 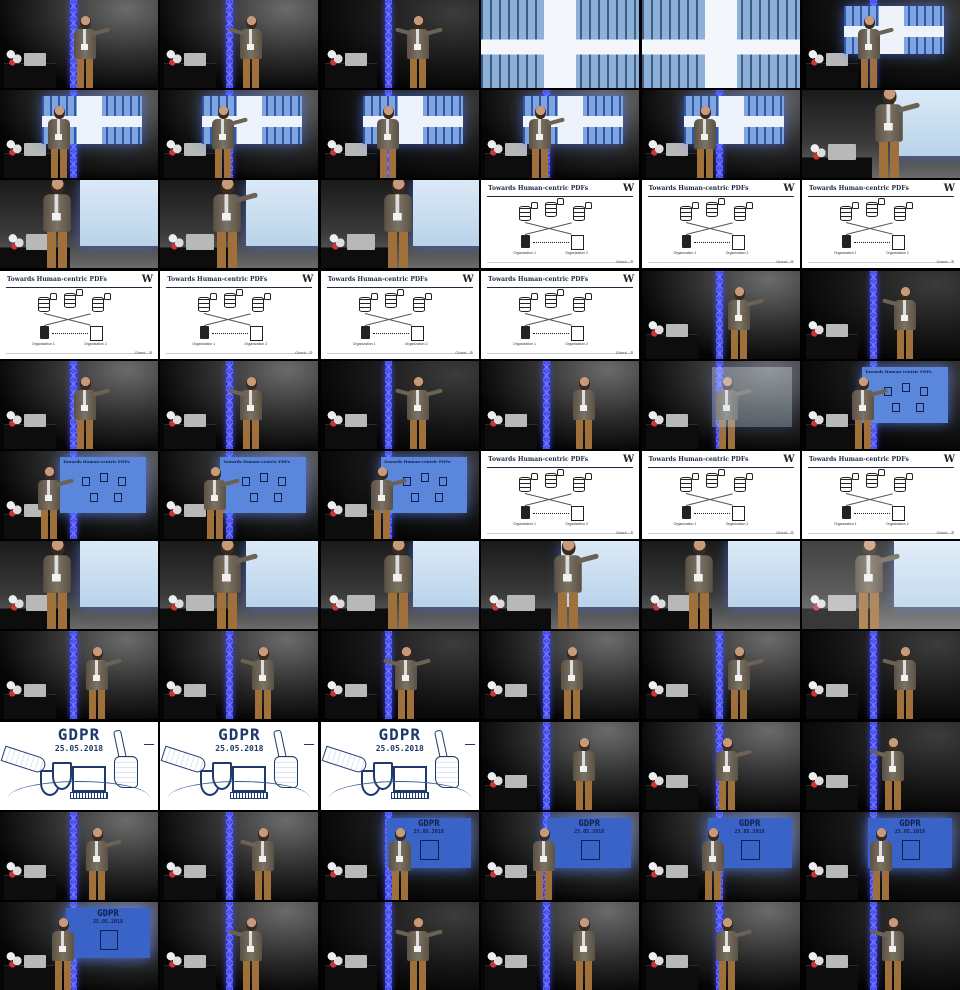 I want to click on projected-gdpr-slide: GDPR 25.05.2018, so click(x=108, y=932).